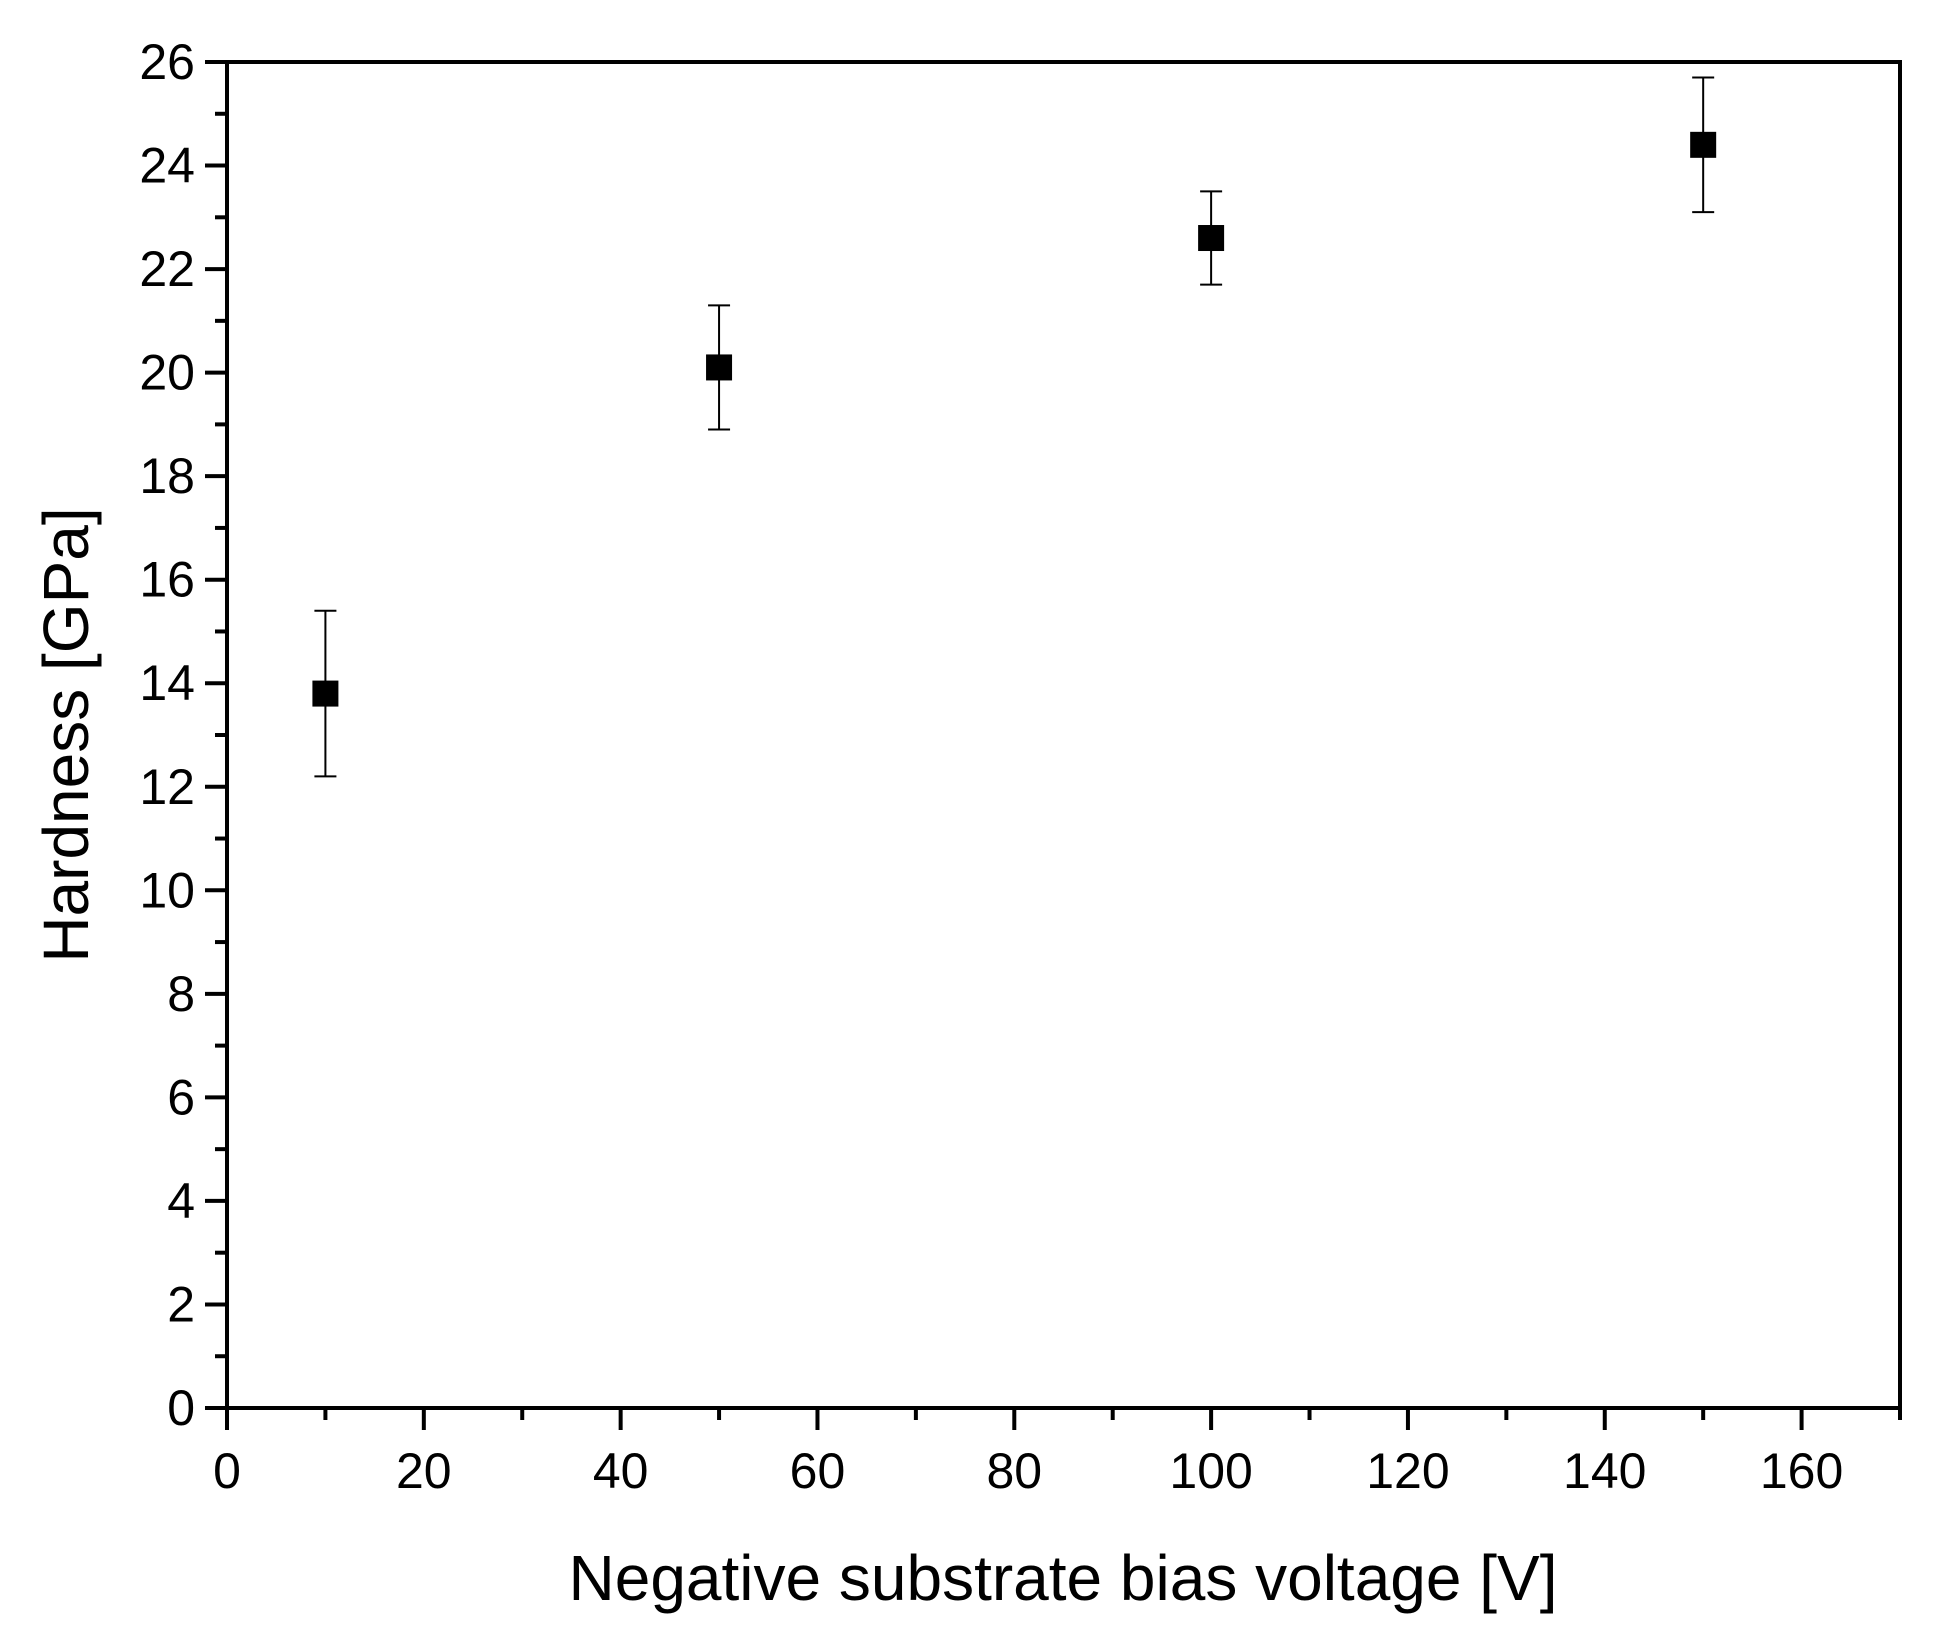 The image size is (1938, 1632). What do you see at coordinates (181, 1408) in the screenshot?
I see `y-tick-label: 0` at bounding box center [181, 1408].